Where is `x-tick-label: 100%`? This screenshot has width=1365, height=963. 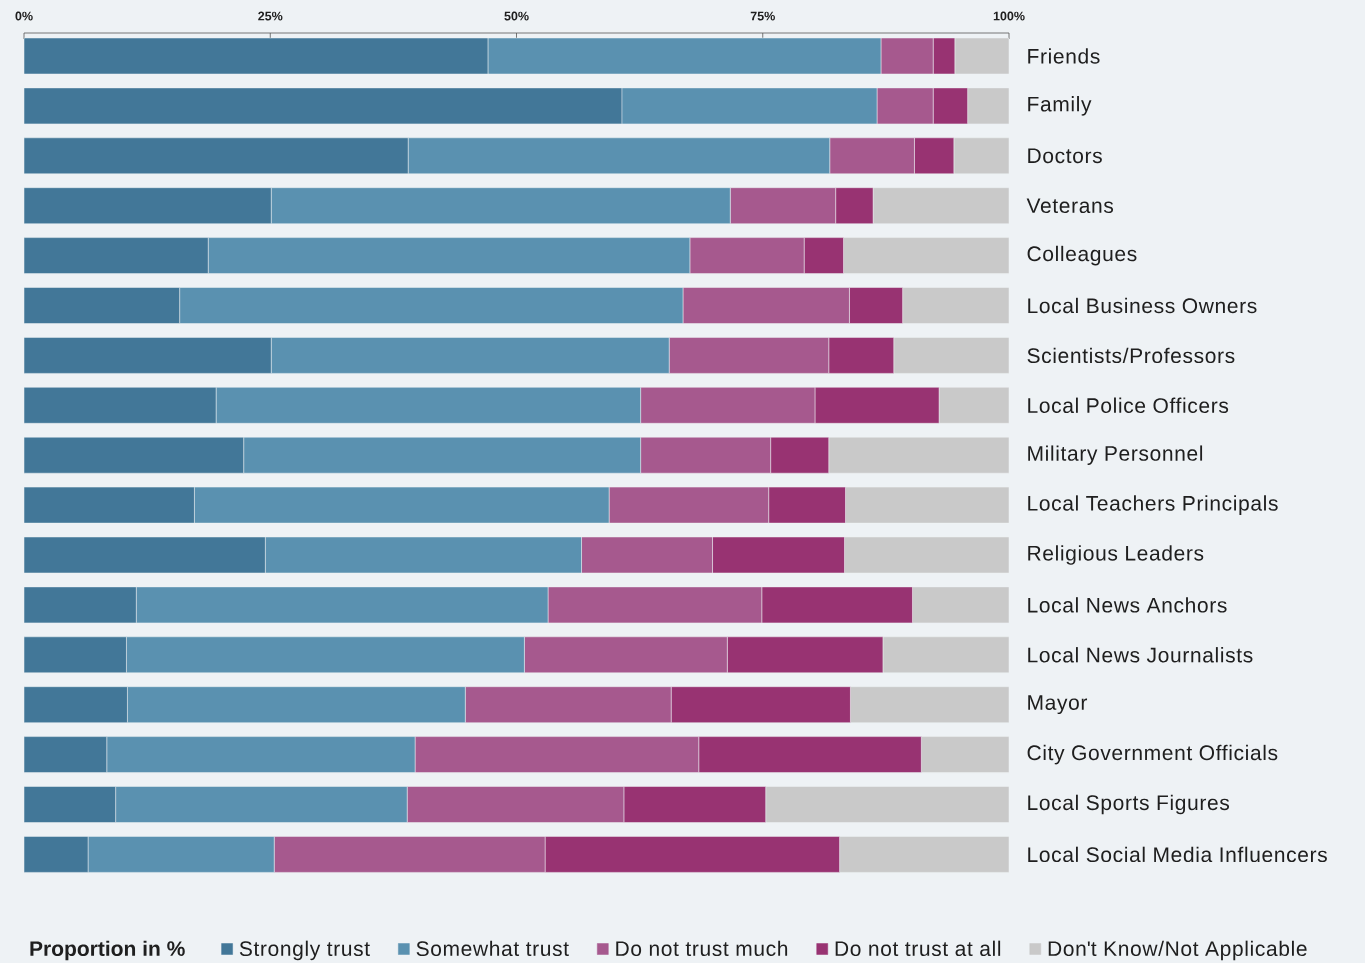 x-tick-label: 100% is located at coordinates (1009, 16).